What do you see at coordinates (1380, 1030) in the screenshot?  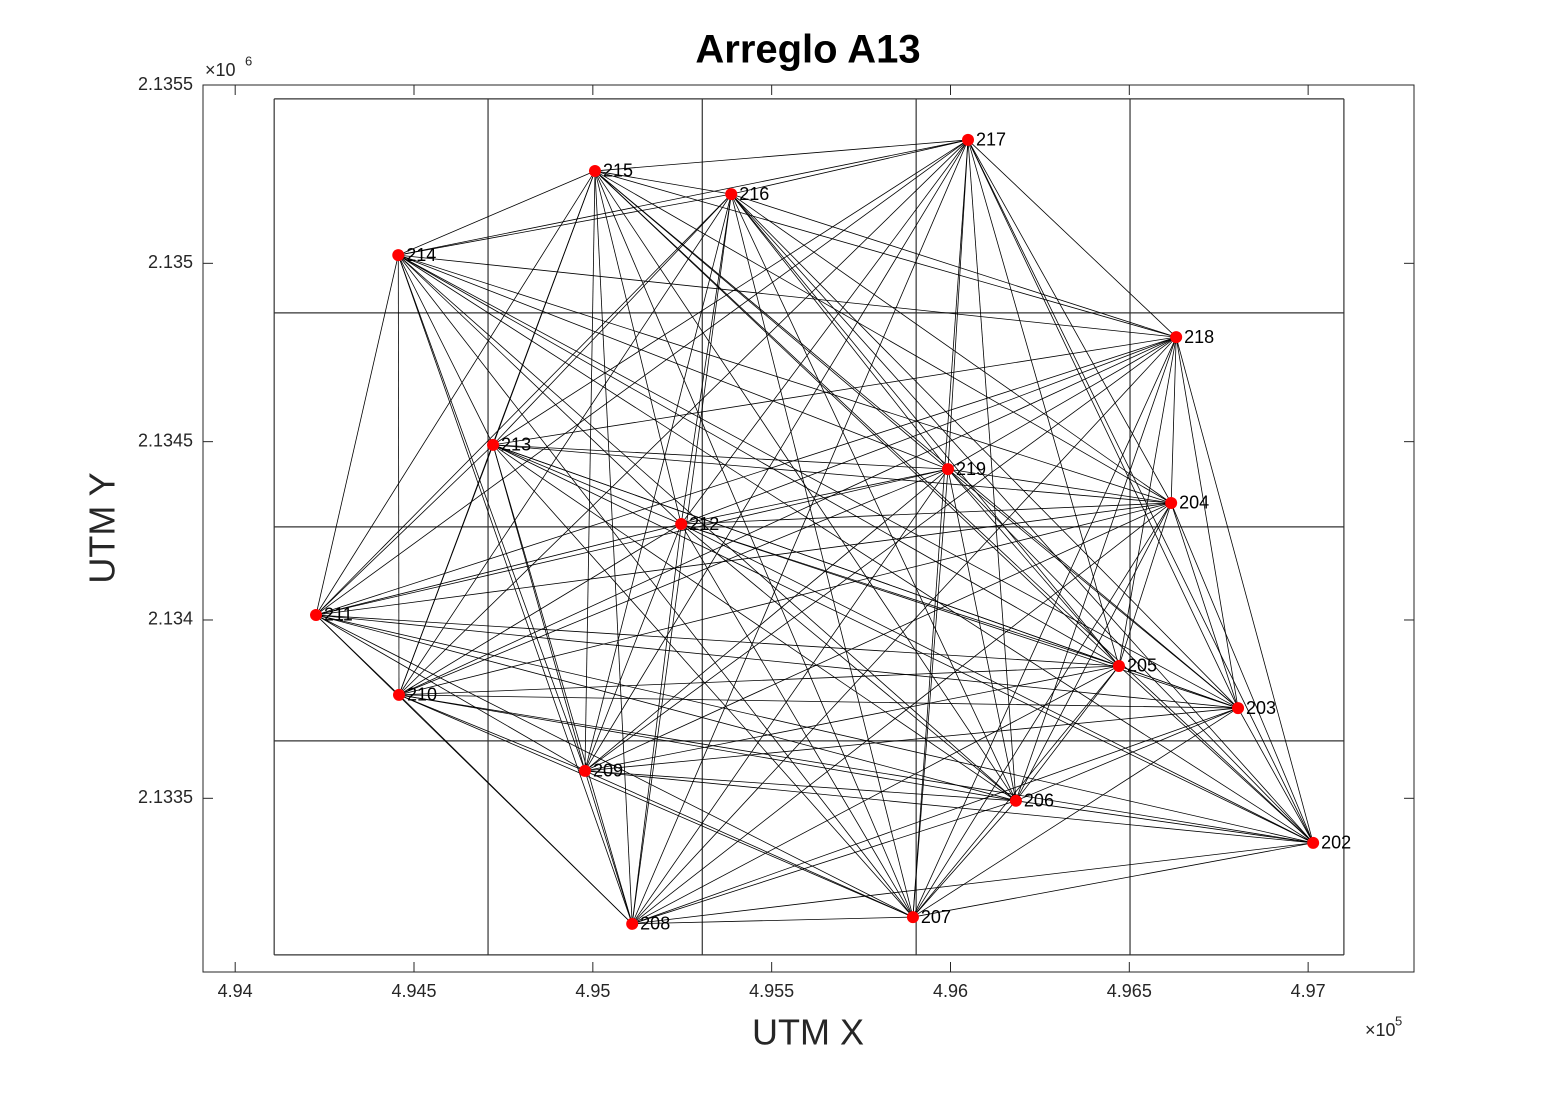 I see `x-multiplier: ×10` at bounding box center [1380, 1030].